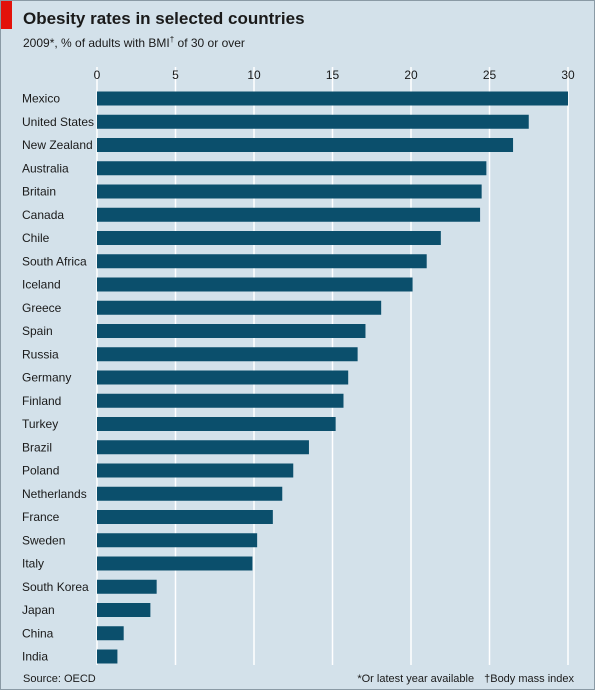 The image size is (595, 690). I want to click on x-tick-label: 5, so click(175, 75).